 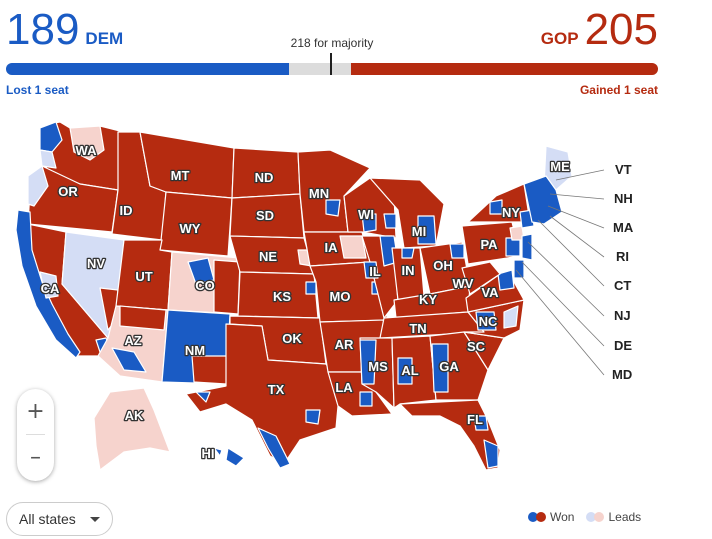 What do you see at coordinates (408, 253) in the screenshot?
I see `region-in-indy-dem` at bounding box center [408, 253].